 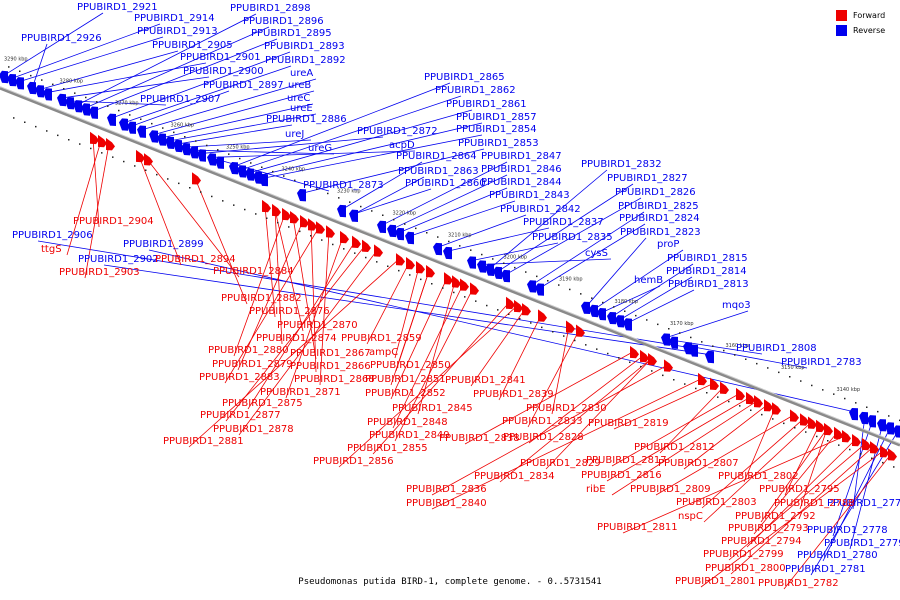 What do you see at coordinates (768, 528) in the screenshot?
I see `forward-gene-label: PPUBIRD1_2793` at bounding box center [768, 528].